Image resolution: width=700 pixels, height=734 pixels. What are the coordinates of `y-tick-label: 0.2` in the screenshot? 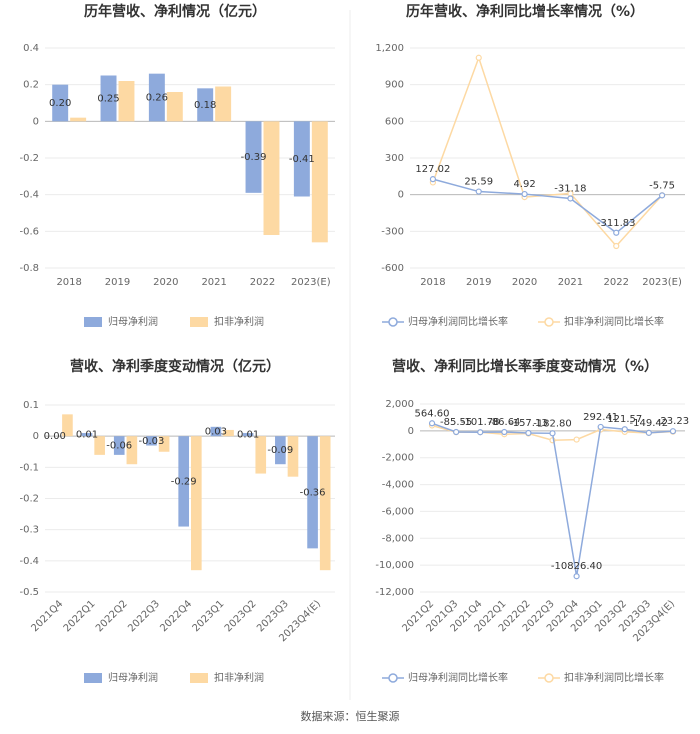 It's located at (31, 85).